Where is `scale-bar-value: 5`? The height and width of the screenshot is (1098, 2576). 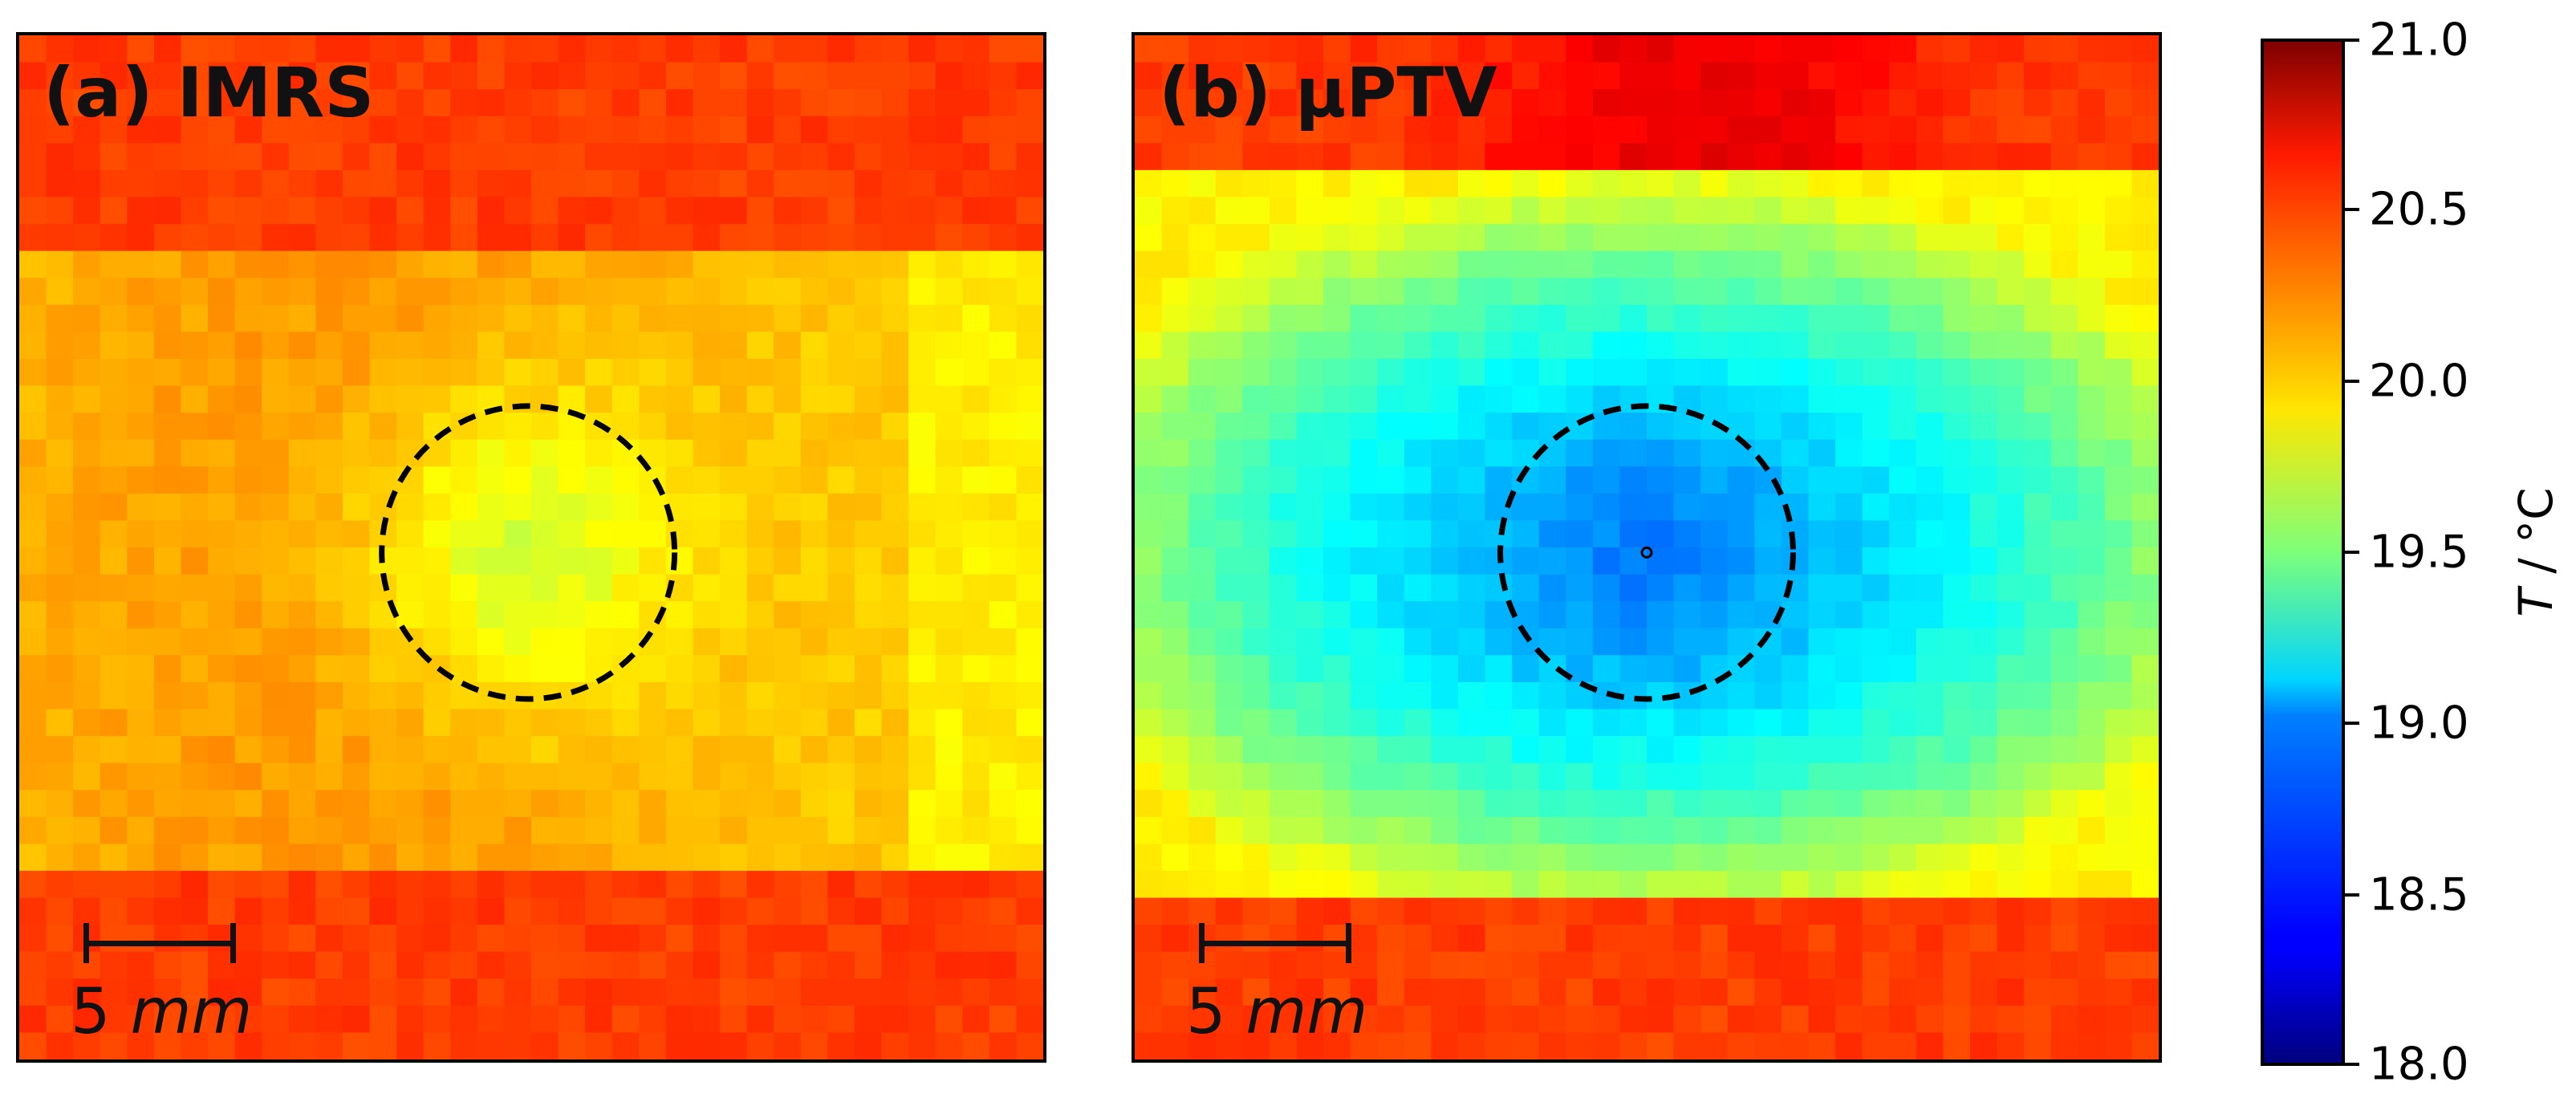
scale-bar-value: 5 is located at coordinates (91, 1012).